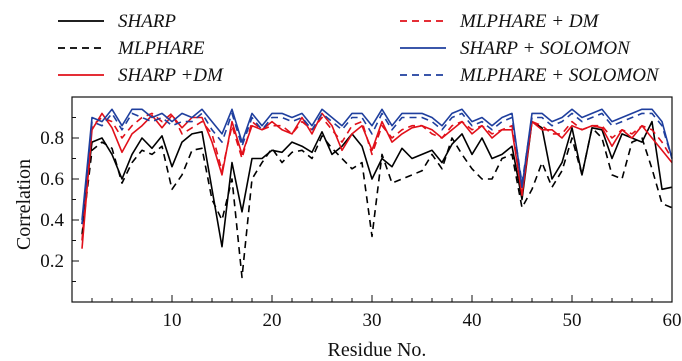 The image size is (682, 361). What do you see at coordinates (52, 220) in the screenshot?
I see `y-tick-label: 0.4` at bounding box center [52, 220].